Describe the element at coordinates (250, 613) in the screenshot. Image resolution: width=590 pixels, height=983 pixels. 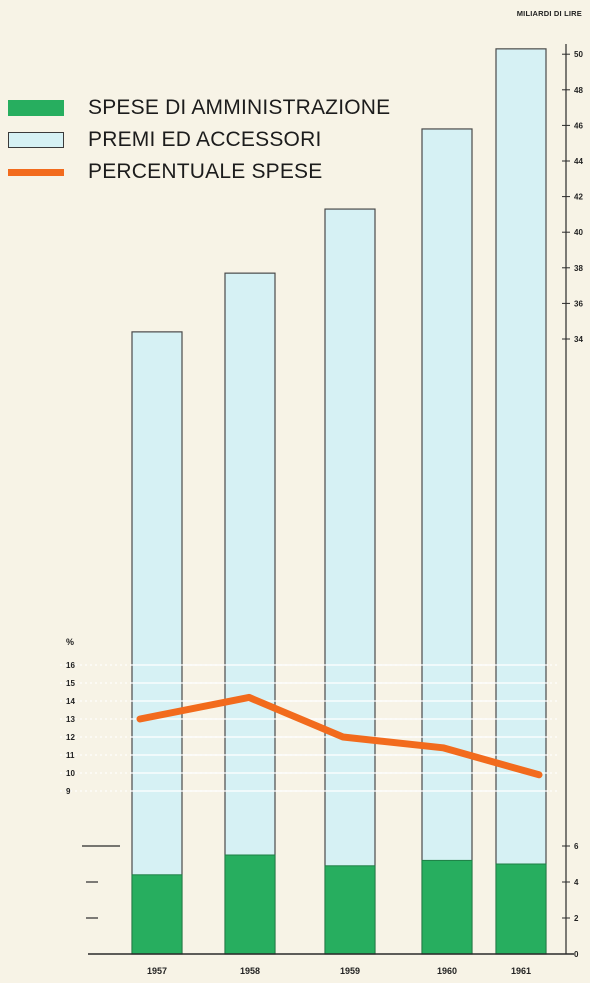
I see `bar-premi-1958` at that location.